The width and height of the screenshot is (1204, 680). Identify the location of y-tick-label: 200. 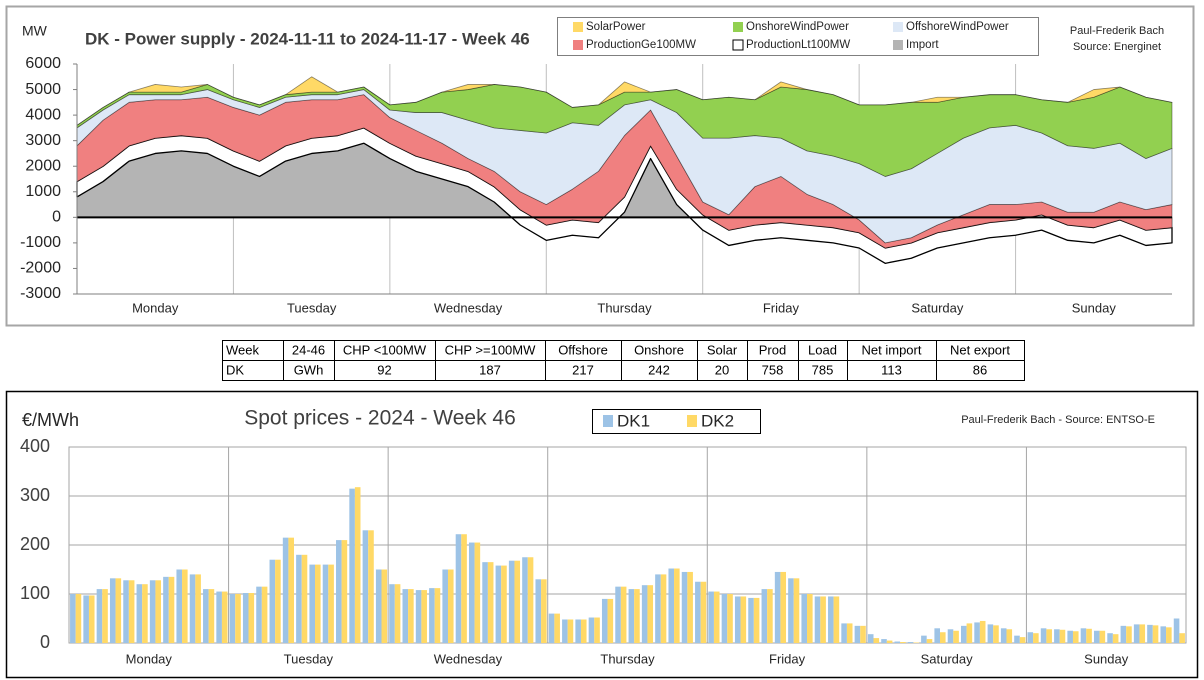
(35, 544).